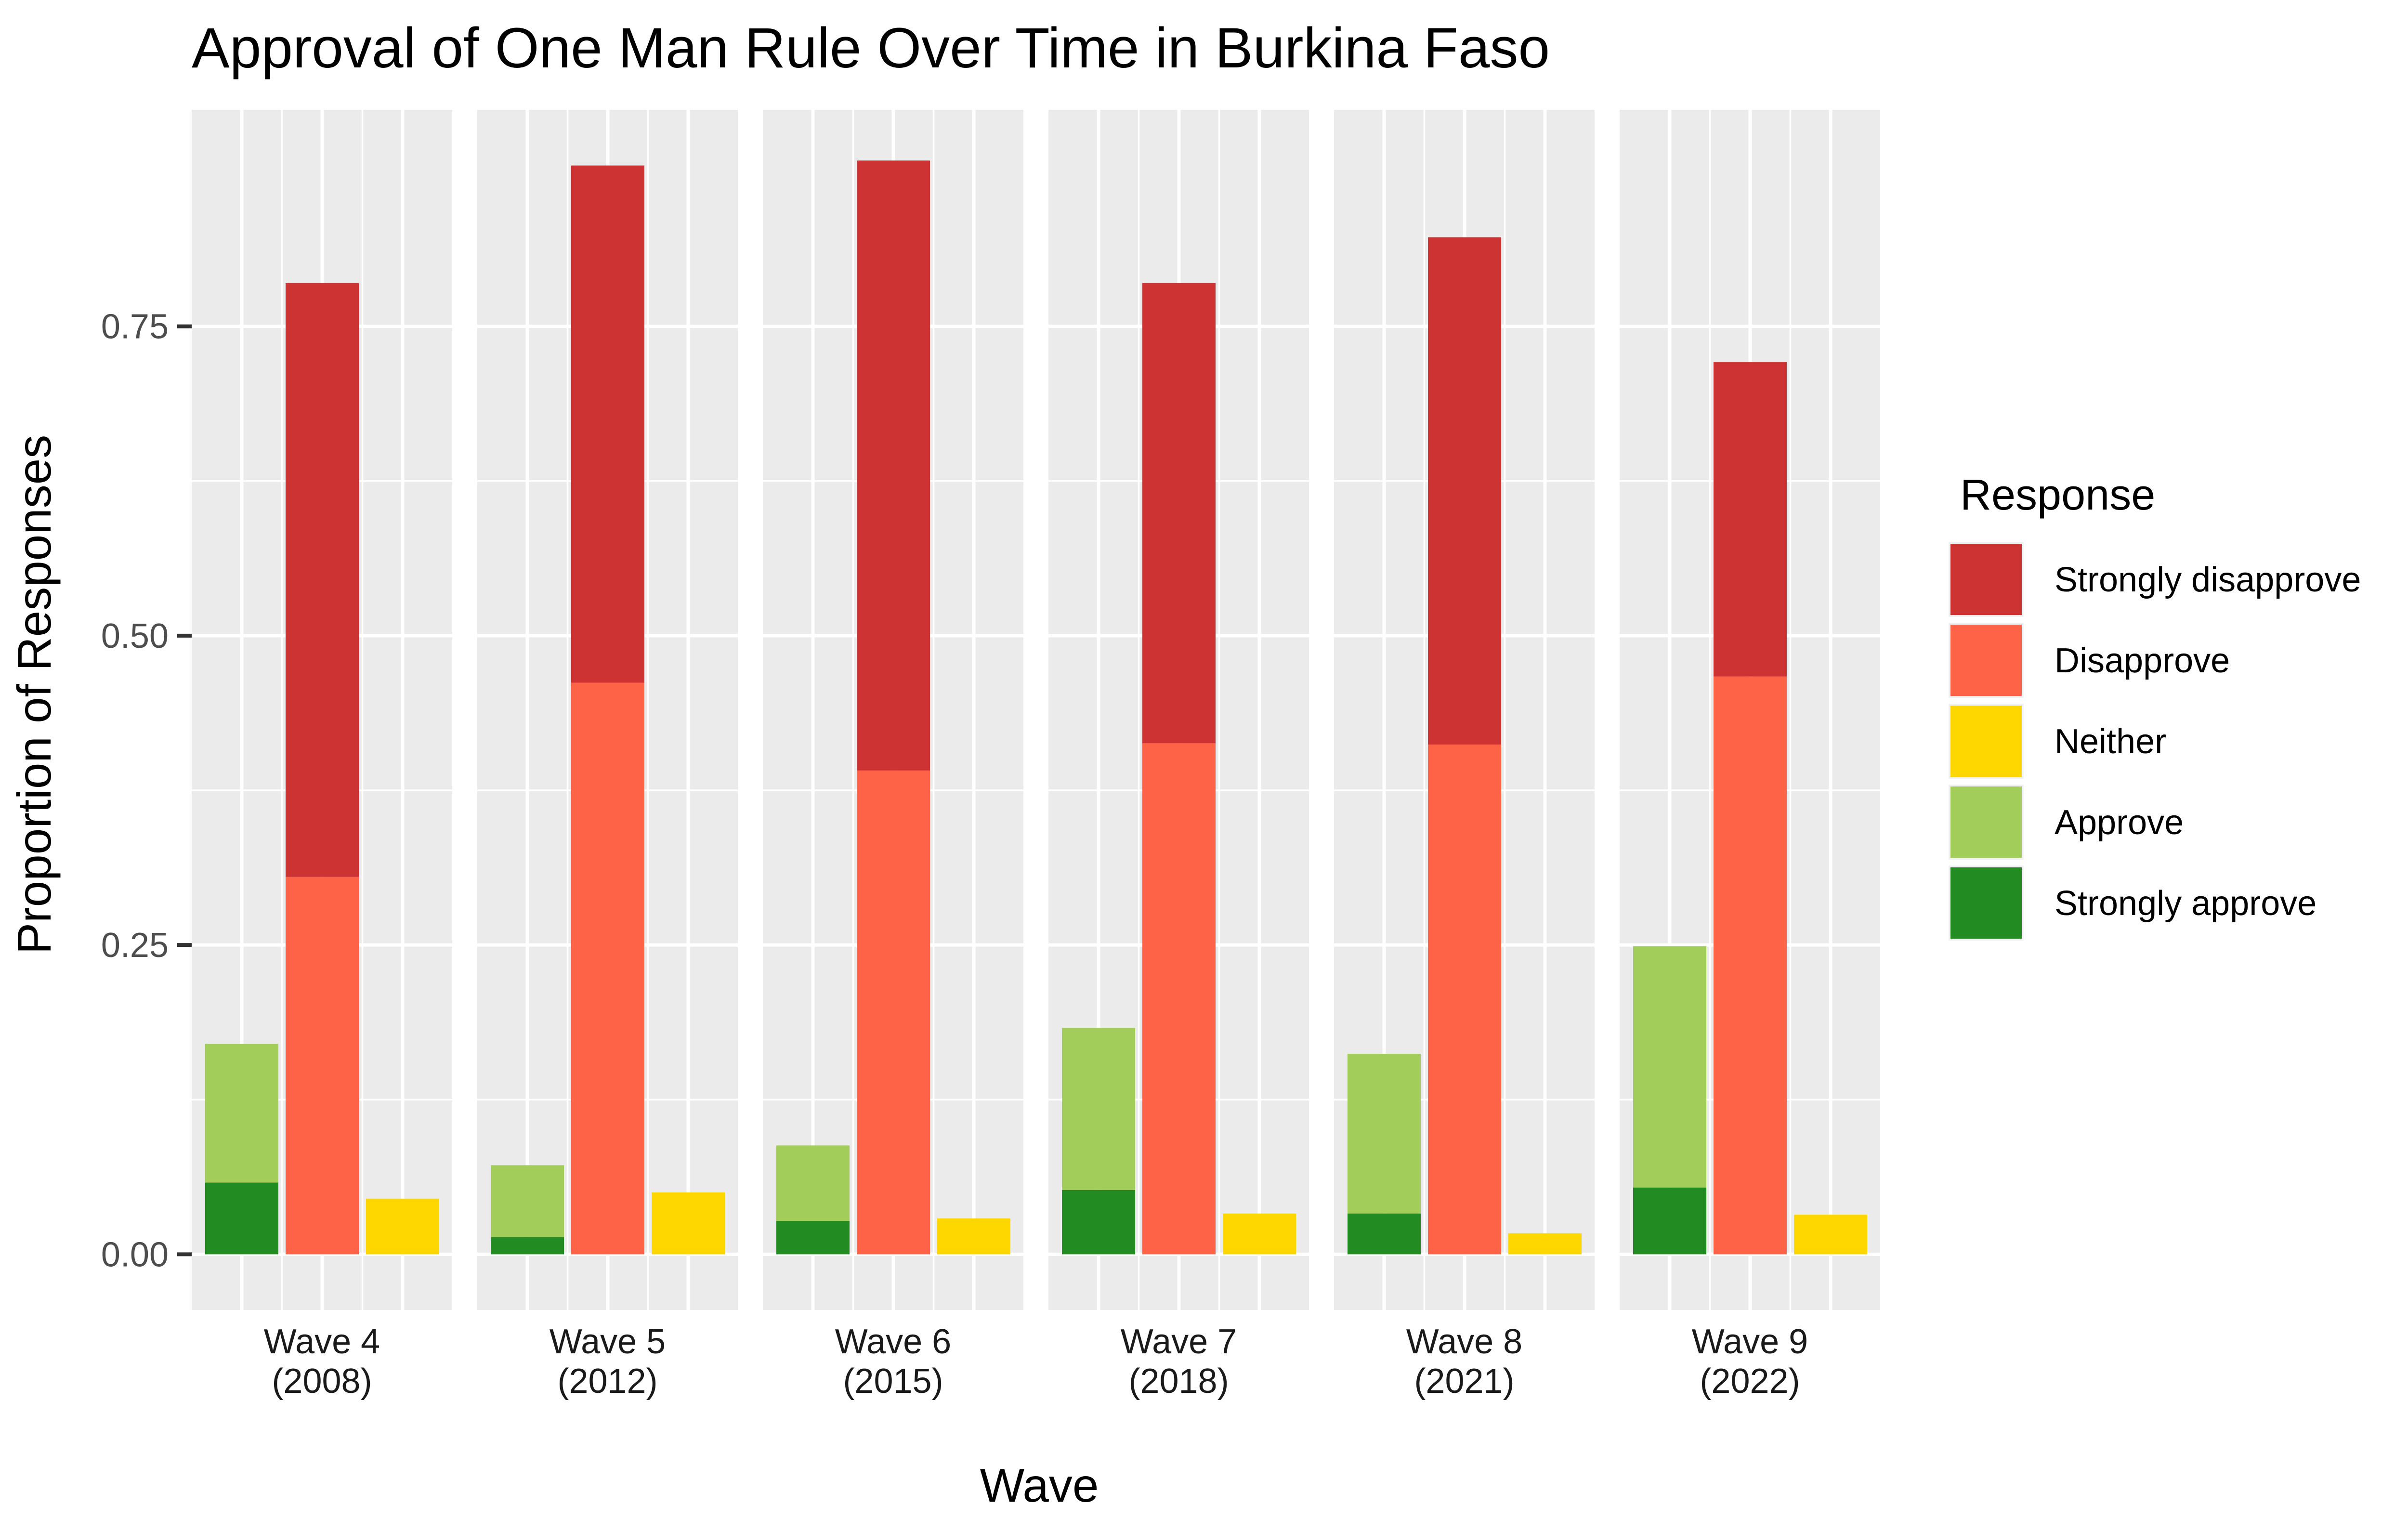 Image resolution: width=2408 pixels, height=1519 pixels. What do you see at coordinates (2119, 822) in the screenshot?
I see `legend-label: Approve` at bounding box center [2119, 822].